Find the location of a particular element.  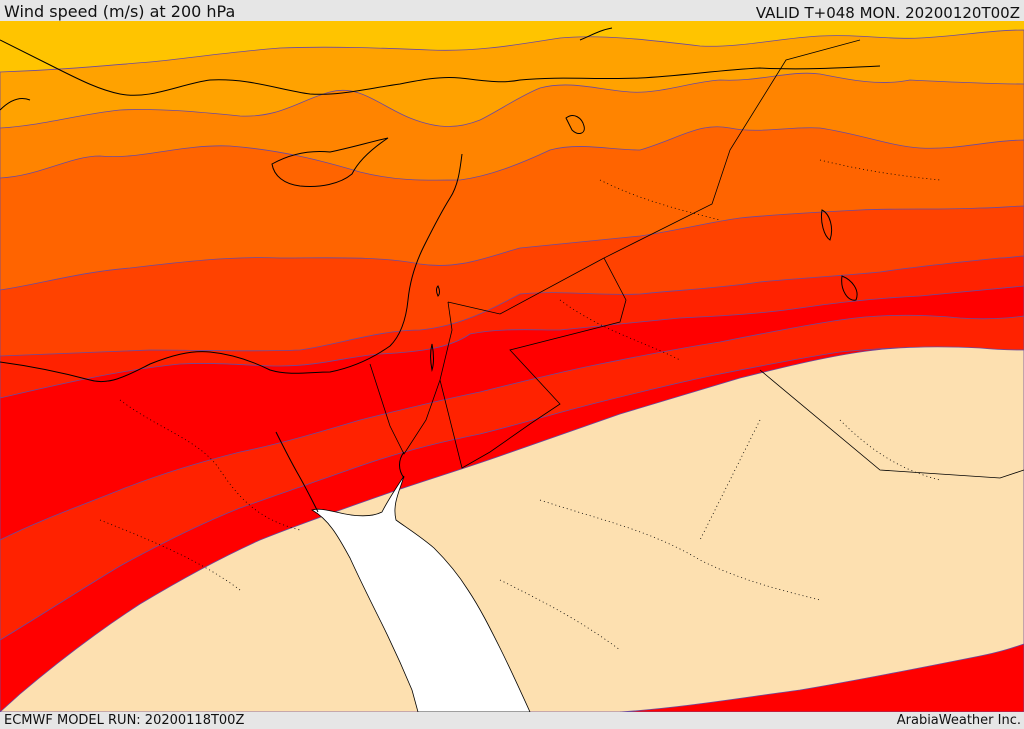

model-run-label: ECMWF MODEL RUN: 20200118T00Z is located at coordinates (124, 720).